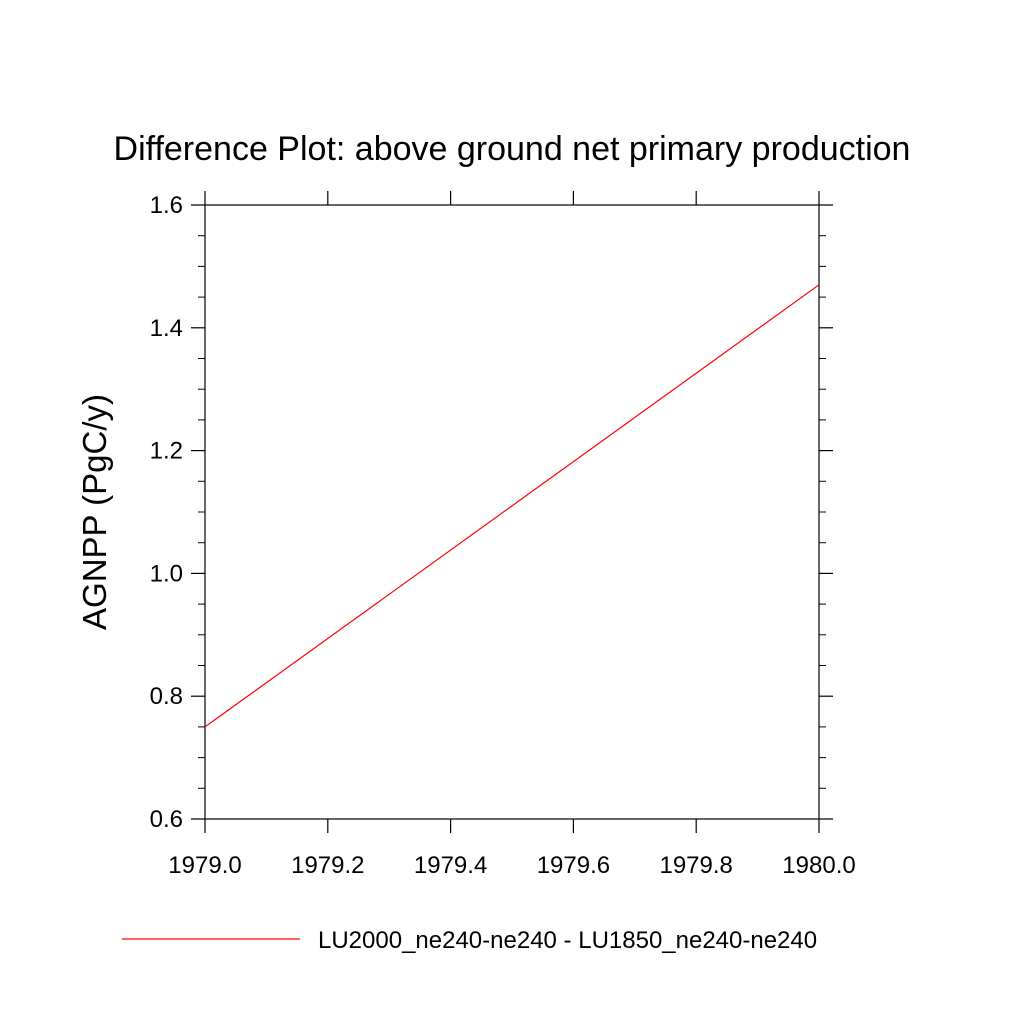 The image size is (1024, 1024). What do you see at coordinates (573, 865) in the screenshot?
I see `x-tick-label: 1979.6` at bounding box center [573, 865].